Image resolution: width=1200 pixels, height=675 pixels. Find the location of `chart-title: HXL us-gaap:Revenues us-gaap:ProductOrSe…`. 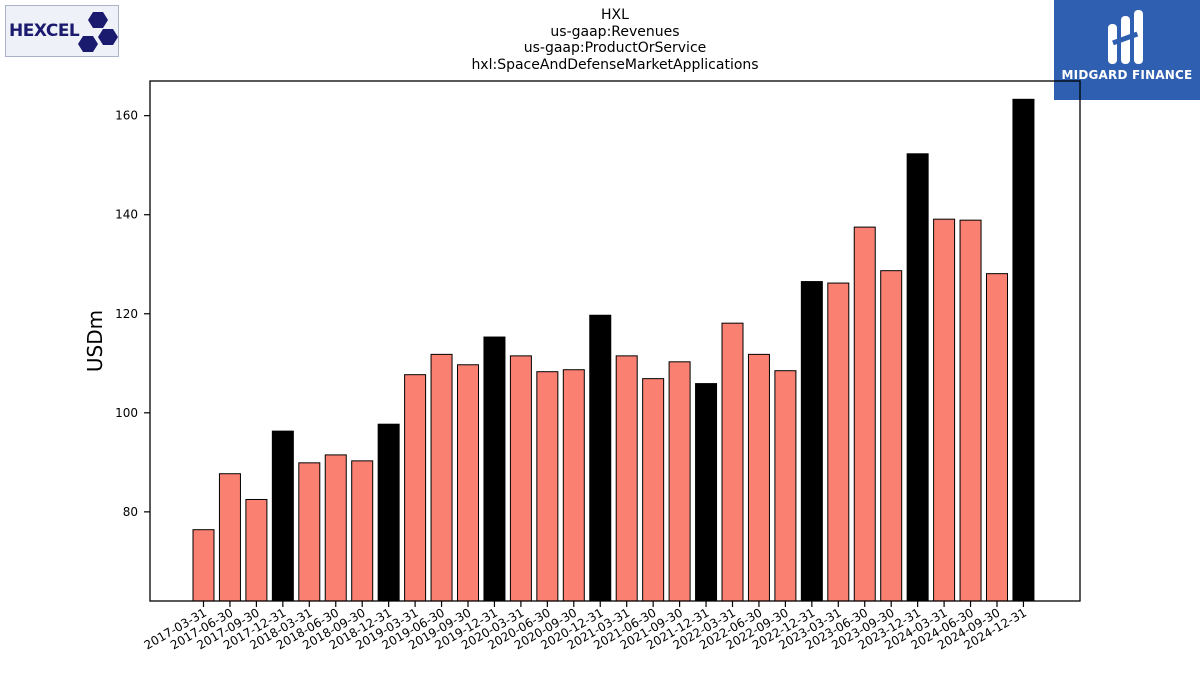

chart-title: HXL us-gaap:Revenues us-gaap:ProductOrSe… is located at coordinates (615, 40).